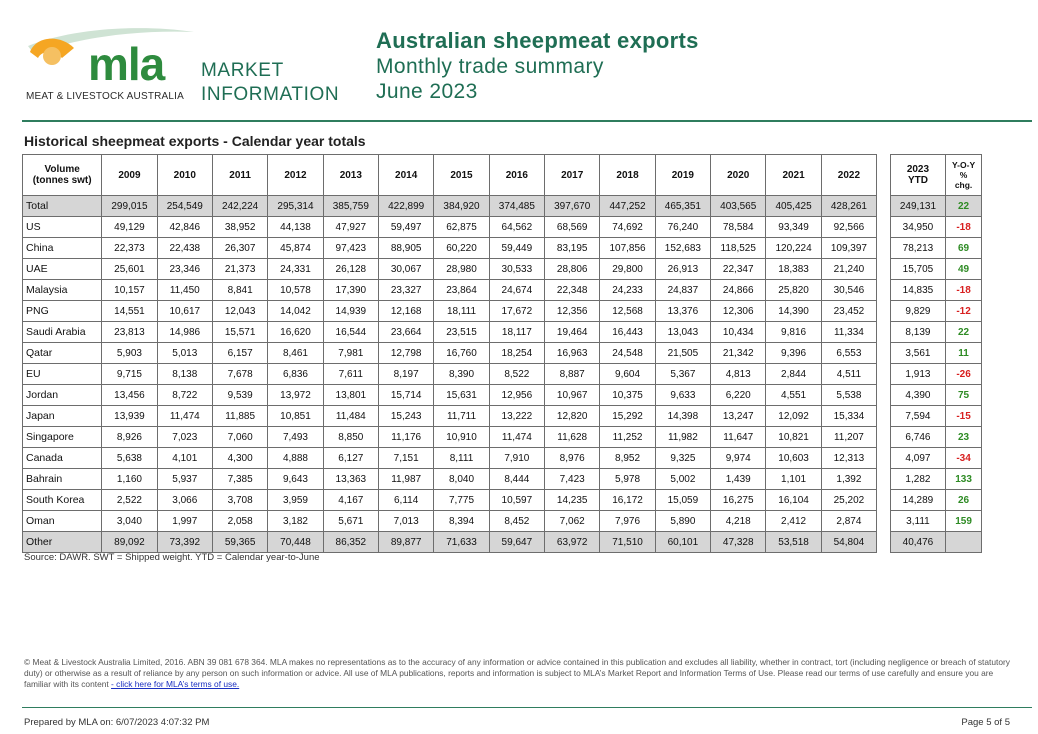 The width and height of the screenshot is (1038, 734). Describe the element at coordinates (350, 248) in the screenshot. I see `table-cell: 97,423` at that location.